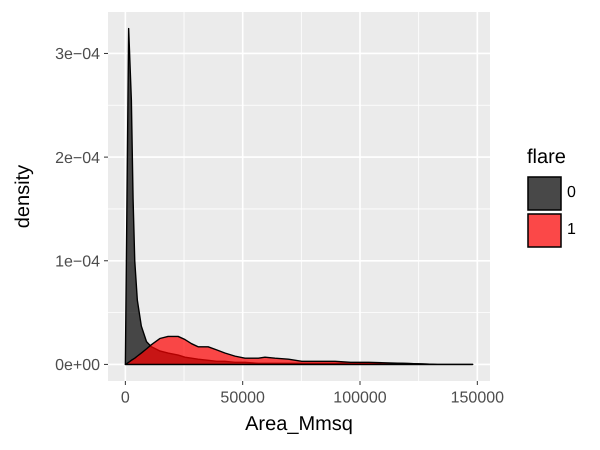  Describe the element at coordinates (77, 365) in the screenshot. I see `y-tick-label: 0e+00` at that location.